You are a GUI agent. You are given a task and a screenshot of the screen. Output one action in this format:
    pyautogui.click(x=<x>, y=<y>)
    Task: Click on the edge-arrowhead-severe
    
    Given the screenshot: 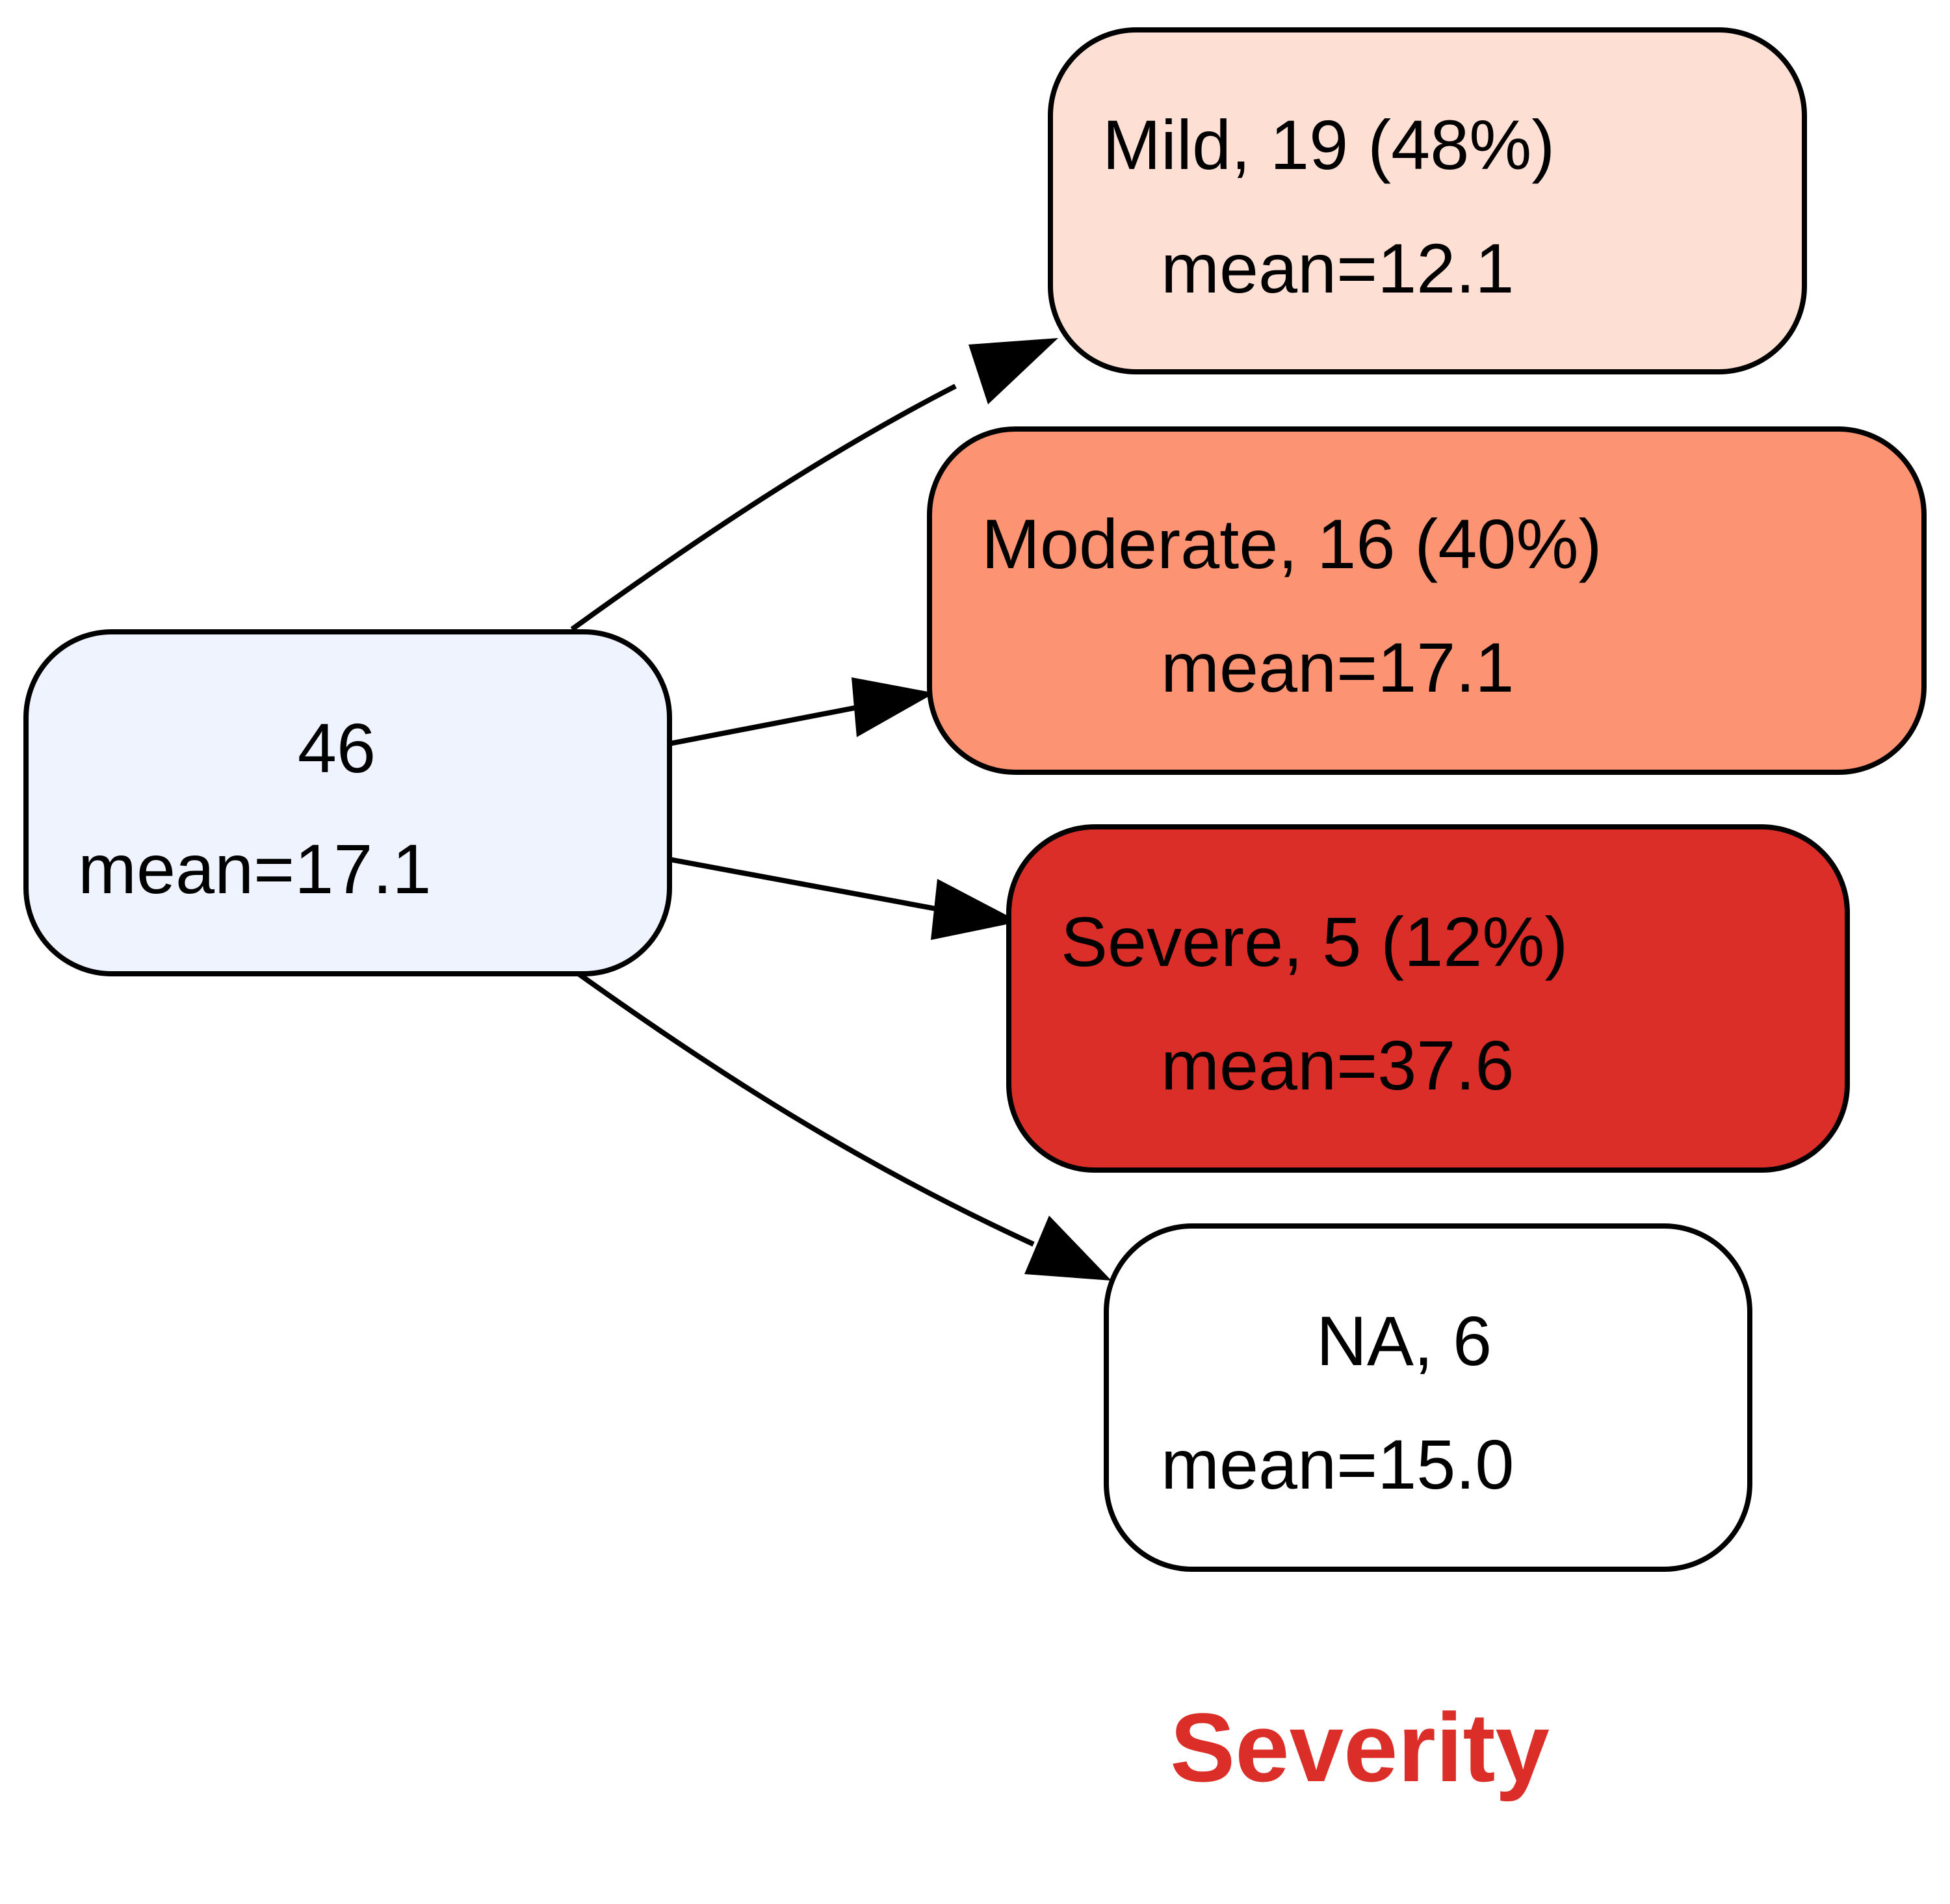 What is the action you would take?
    pyautogui.click(x=975, y=910)
    